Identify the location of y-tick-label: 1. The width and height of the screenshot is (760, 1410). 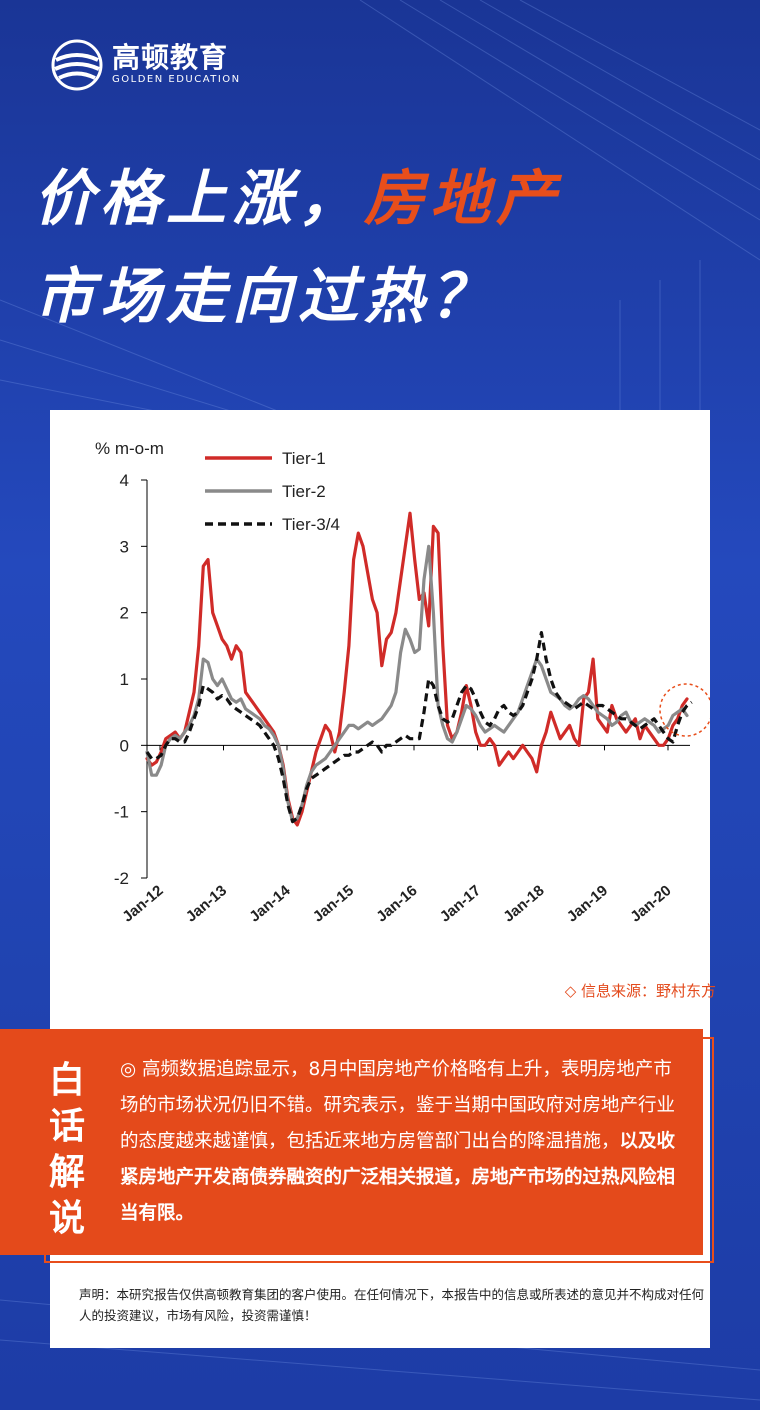
(124, 679).